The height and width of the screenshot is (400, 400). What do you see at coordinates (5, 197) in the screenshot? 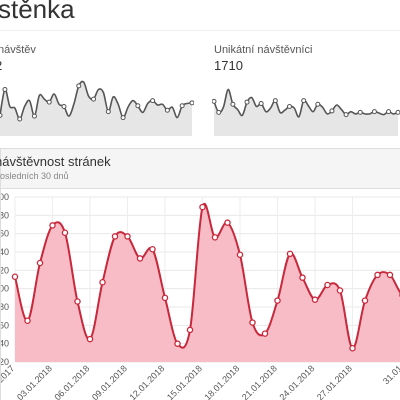
I see `y-tick-label: 300` at bounding box center [5, 197].